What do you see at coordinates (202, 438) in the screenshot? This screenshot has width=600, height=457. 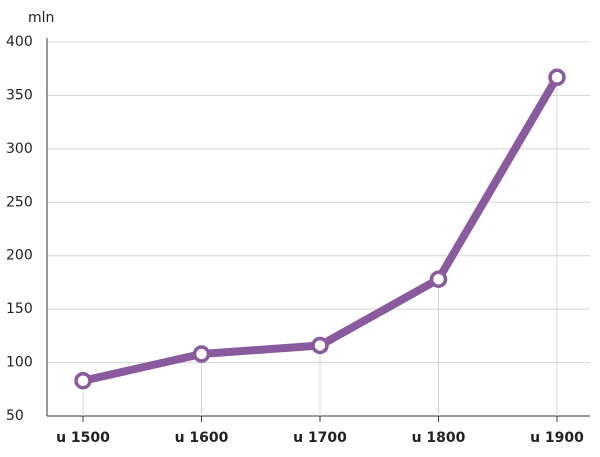 I see `x-tick-label: u 1600` at bounding box center [202, 438].